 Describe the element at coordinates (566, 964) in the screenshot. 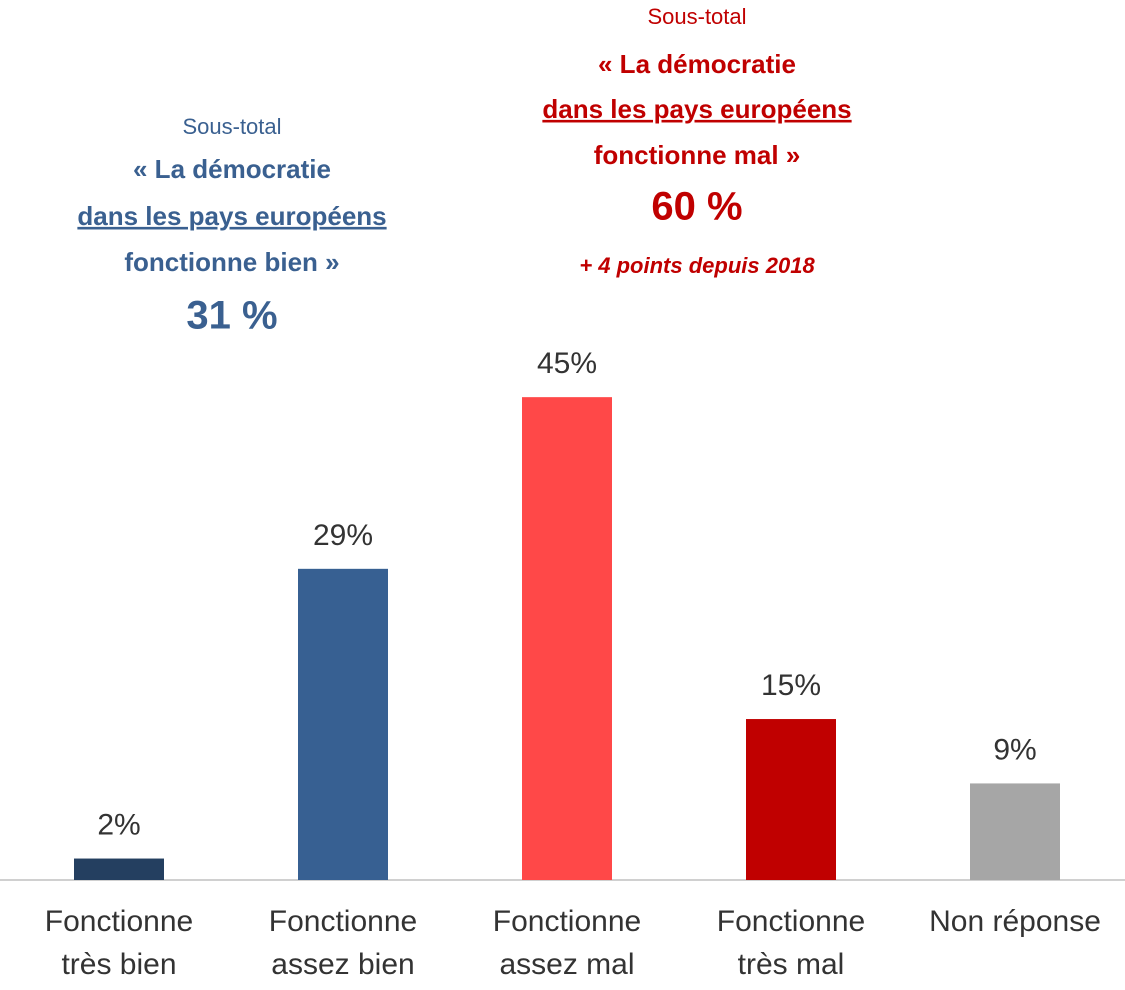

I see `x-tick-label: assez mal` at that location.